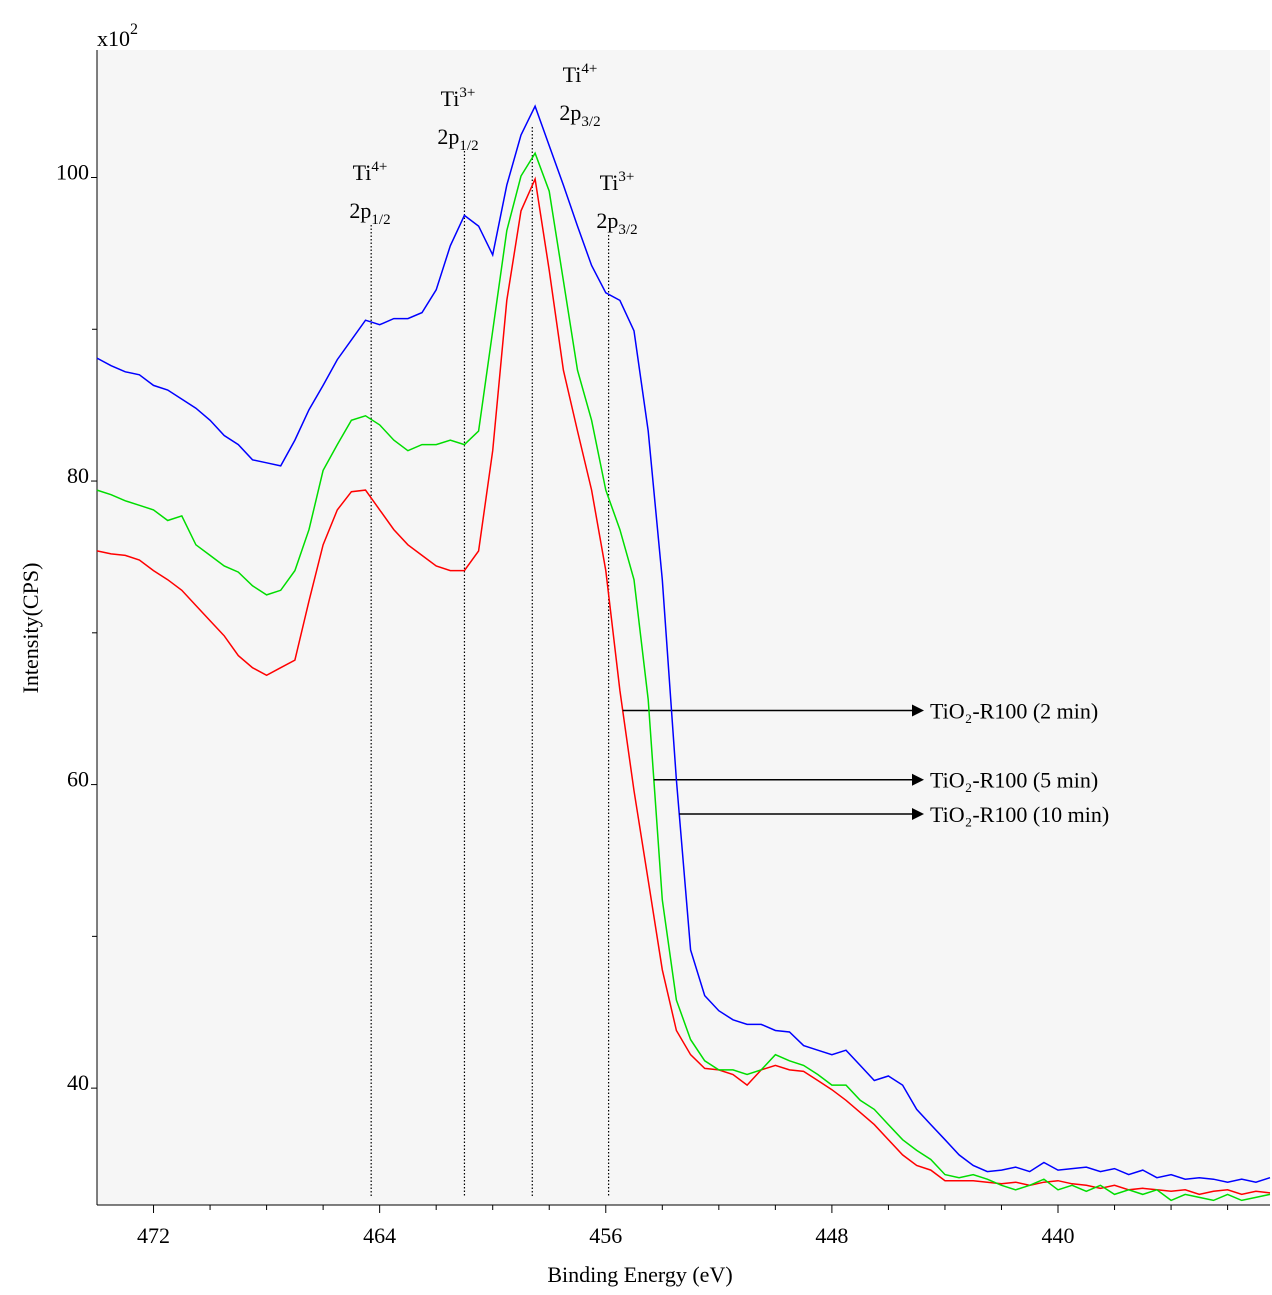 This screenshot has width=1272, height=1295. I want to click on y-multiplier: x102, so click(117, 36).